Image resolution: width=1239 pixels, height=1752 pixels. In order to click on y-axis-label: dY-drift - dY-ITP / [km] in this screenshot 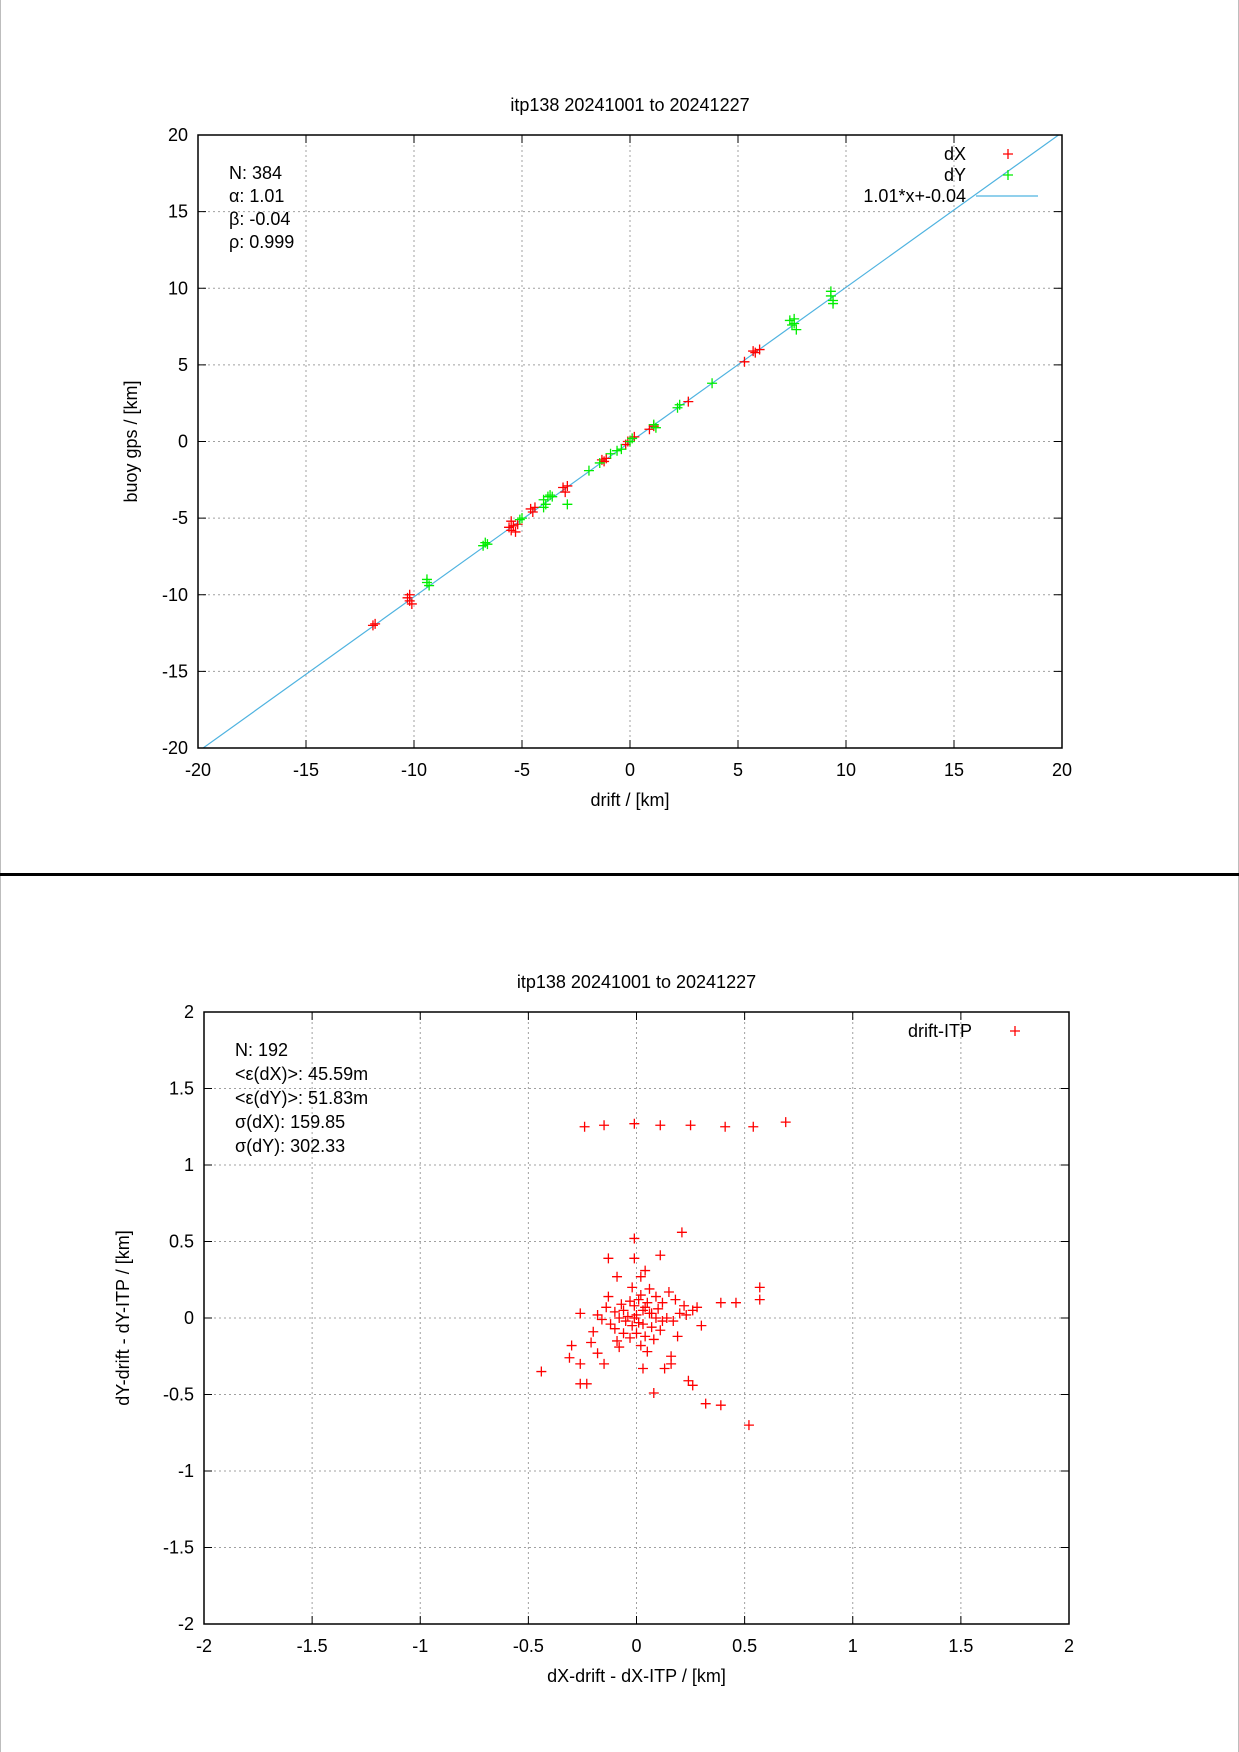, I will do `click(123, 1317)`.